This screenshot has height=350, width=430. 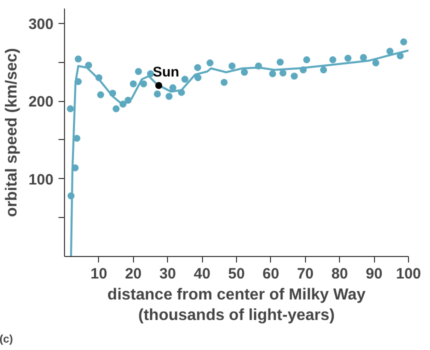 What do you see at coordinates (339, 274) in the screenshot?
I see `x-tick-label: 80` at bounding box center [339, 274].